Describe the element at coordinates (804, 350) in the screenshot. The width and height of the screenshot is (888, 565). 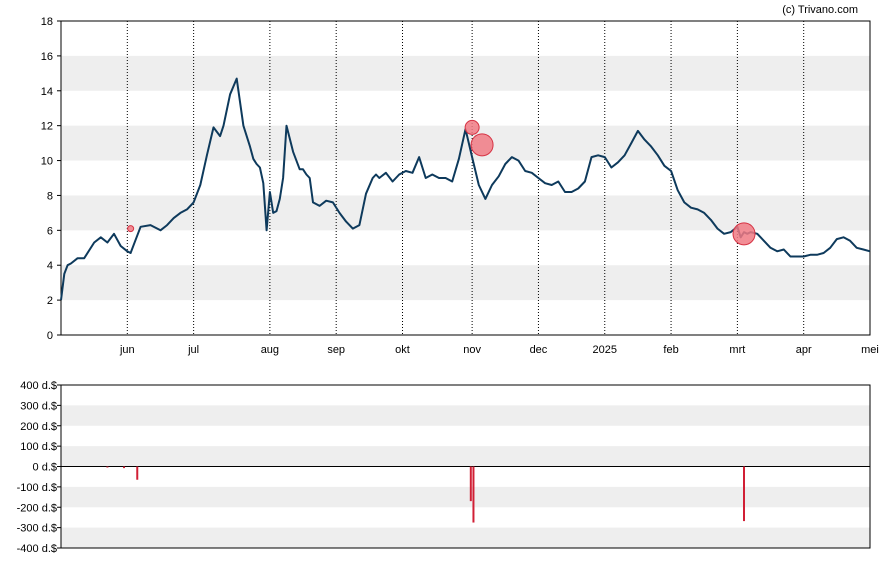
I see `x-tick-label: apr` at that location.